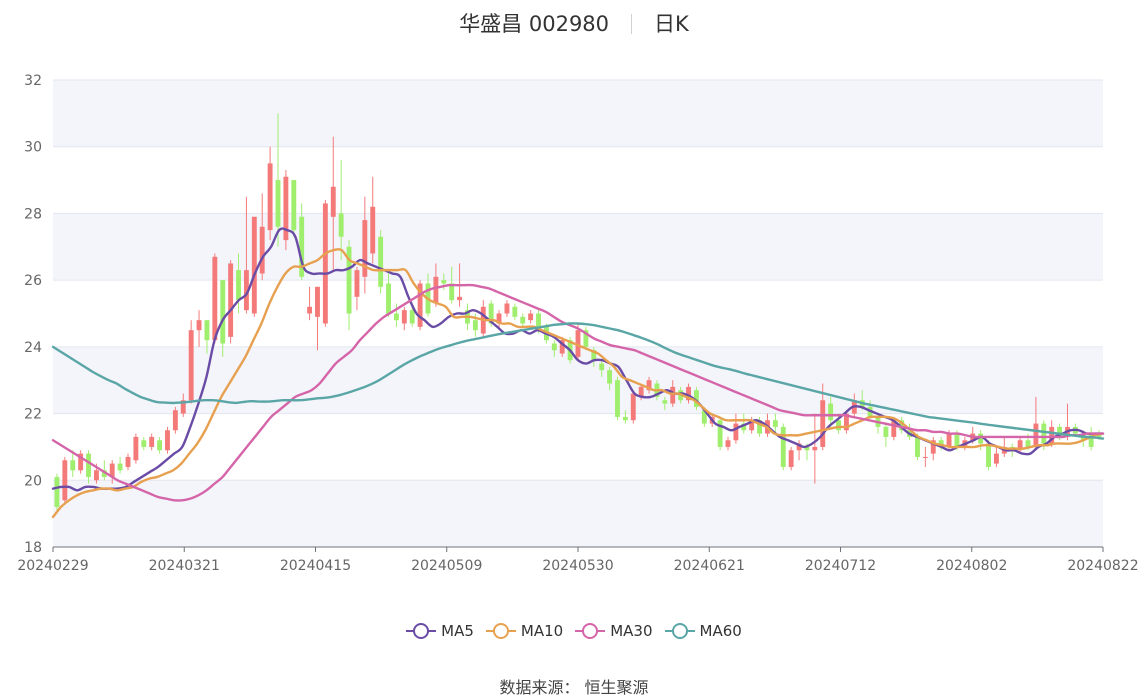  Describe the element at coordinates (574, 687) in the screenshot. I see `source-label: 数据来源： 恒生聚源` at that location.